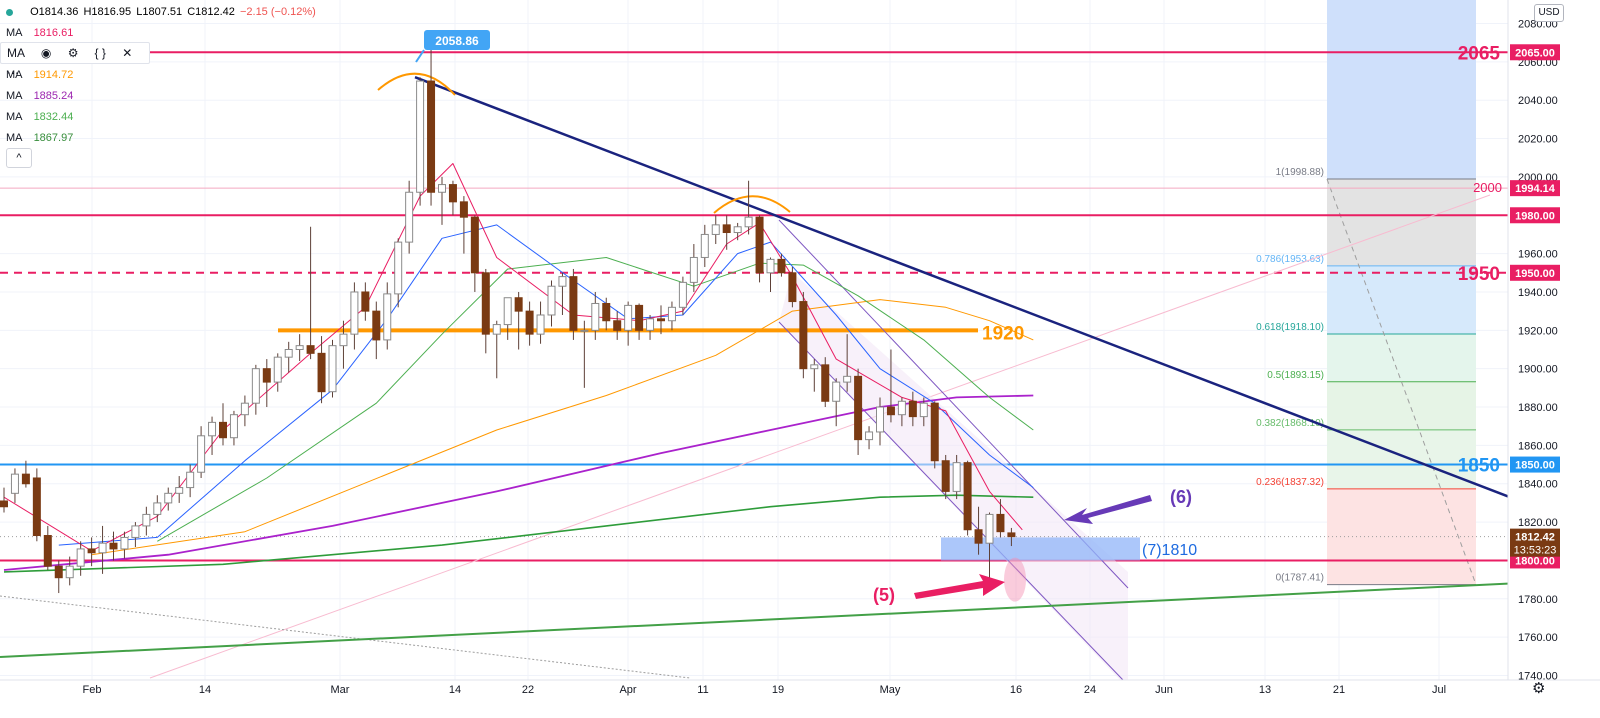 This screenshot has width=1600, height=718. What do you see at coordinates (1015, 579) in the screenshot?
I see `wave-5-highlight` at bounding box center [1015, 579].